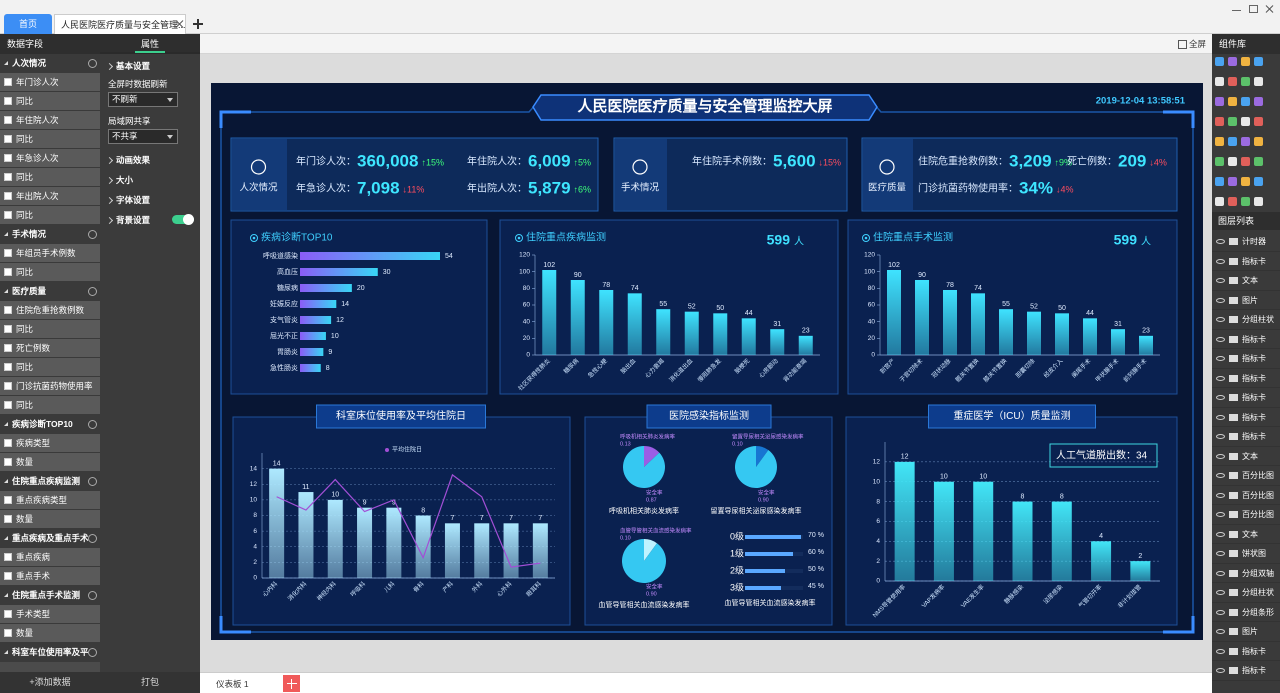 This screenshot has width=1280, height=693. I want to click on field-item: 年出院人次, so click(50, 196).